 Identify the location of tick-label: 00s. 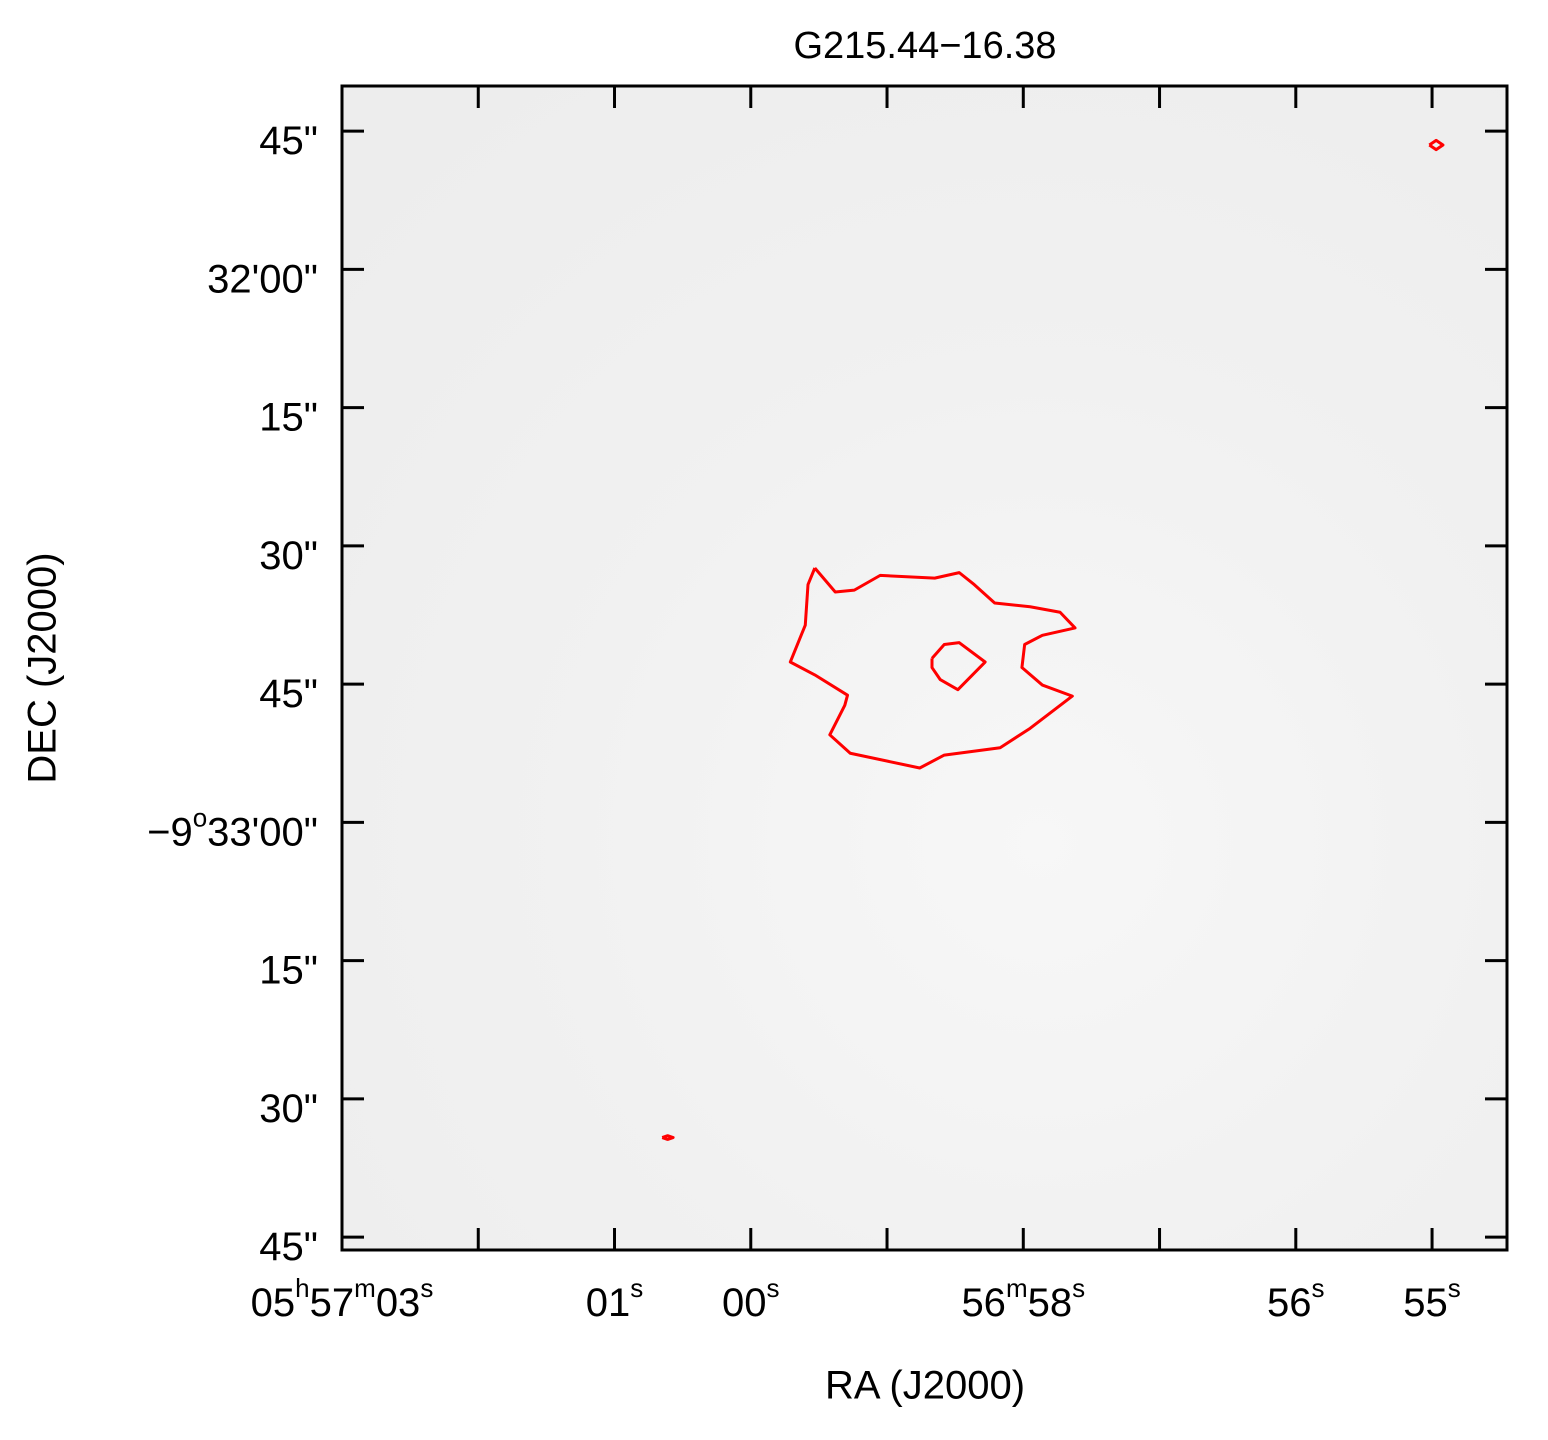
(751, 1299).